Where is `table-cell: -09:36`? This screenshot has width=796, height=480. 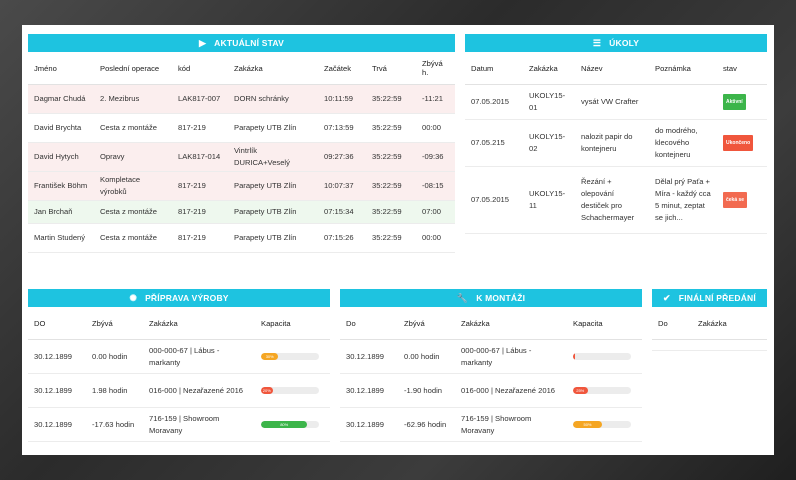
table-cell: -09:36 is located at coordinates (435, 157).